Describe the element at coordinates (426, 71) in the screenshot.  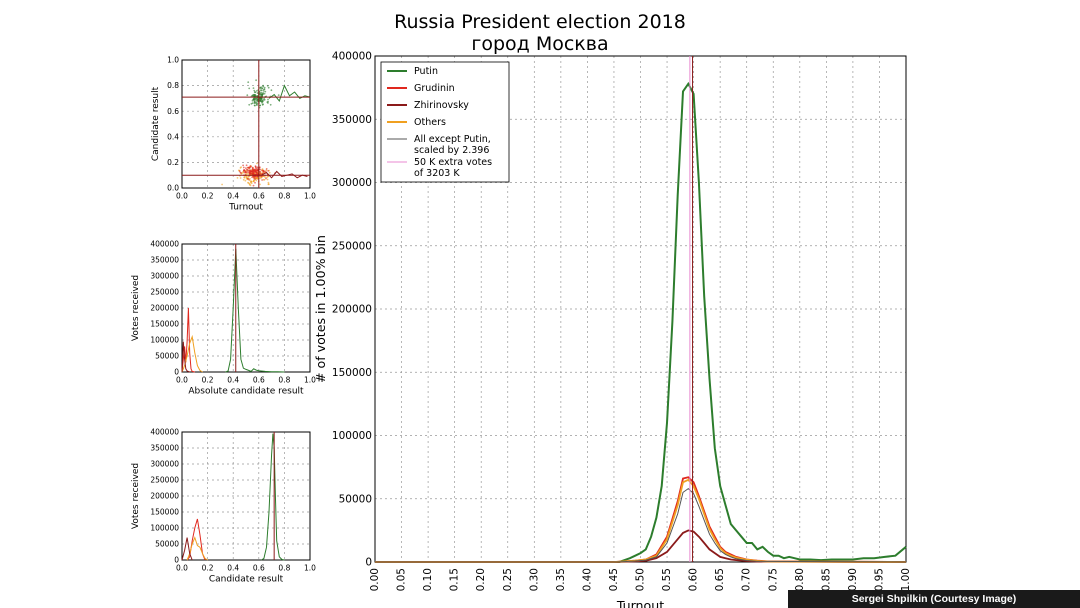
I see `legend-label: Putin` at that location.